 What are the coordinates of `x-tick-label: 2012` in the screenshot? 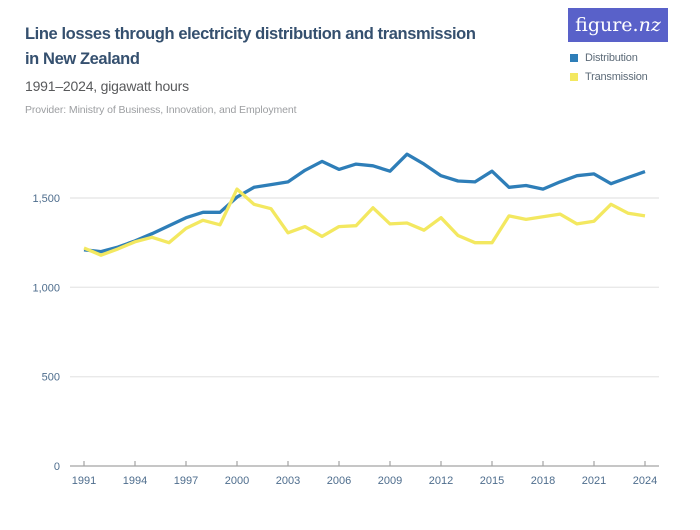 It's located at (441, 481).